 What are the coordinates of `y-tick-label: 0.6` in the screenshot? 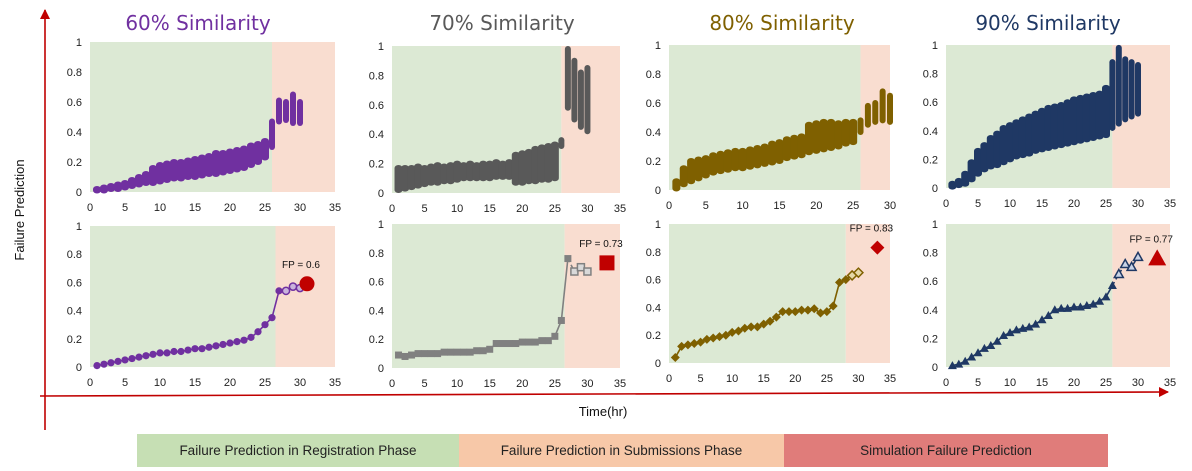 It's located at (74, 103).